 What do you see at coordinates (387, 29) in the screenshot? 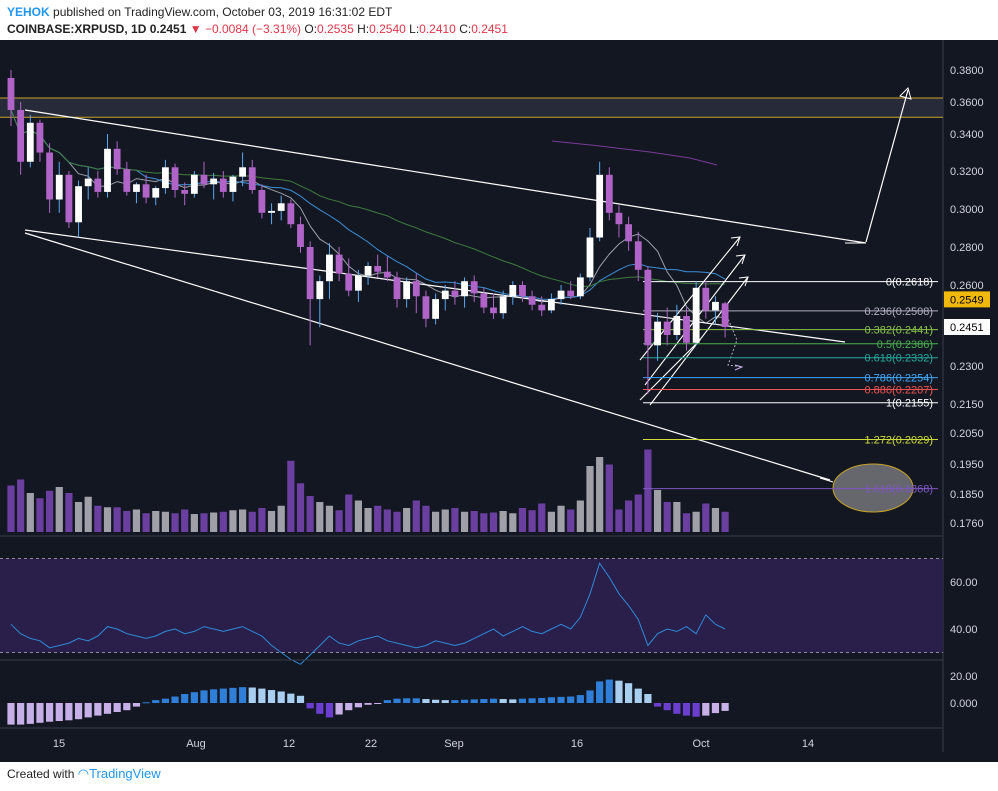
I see `high-value: 0.2540` at bounding box center [387, 29].